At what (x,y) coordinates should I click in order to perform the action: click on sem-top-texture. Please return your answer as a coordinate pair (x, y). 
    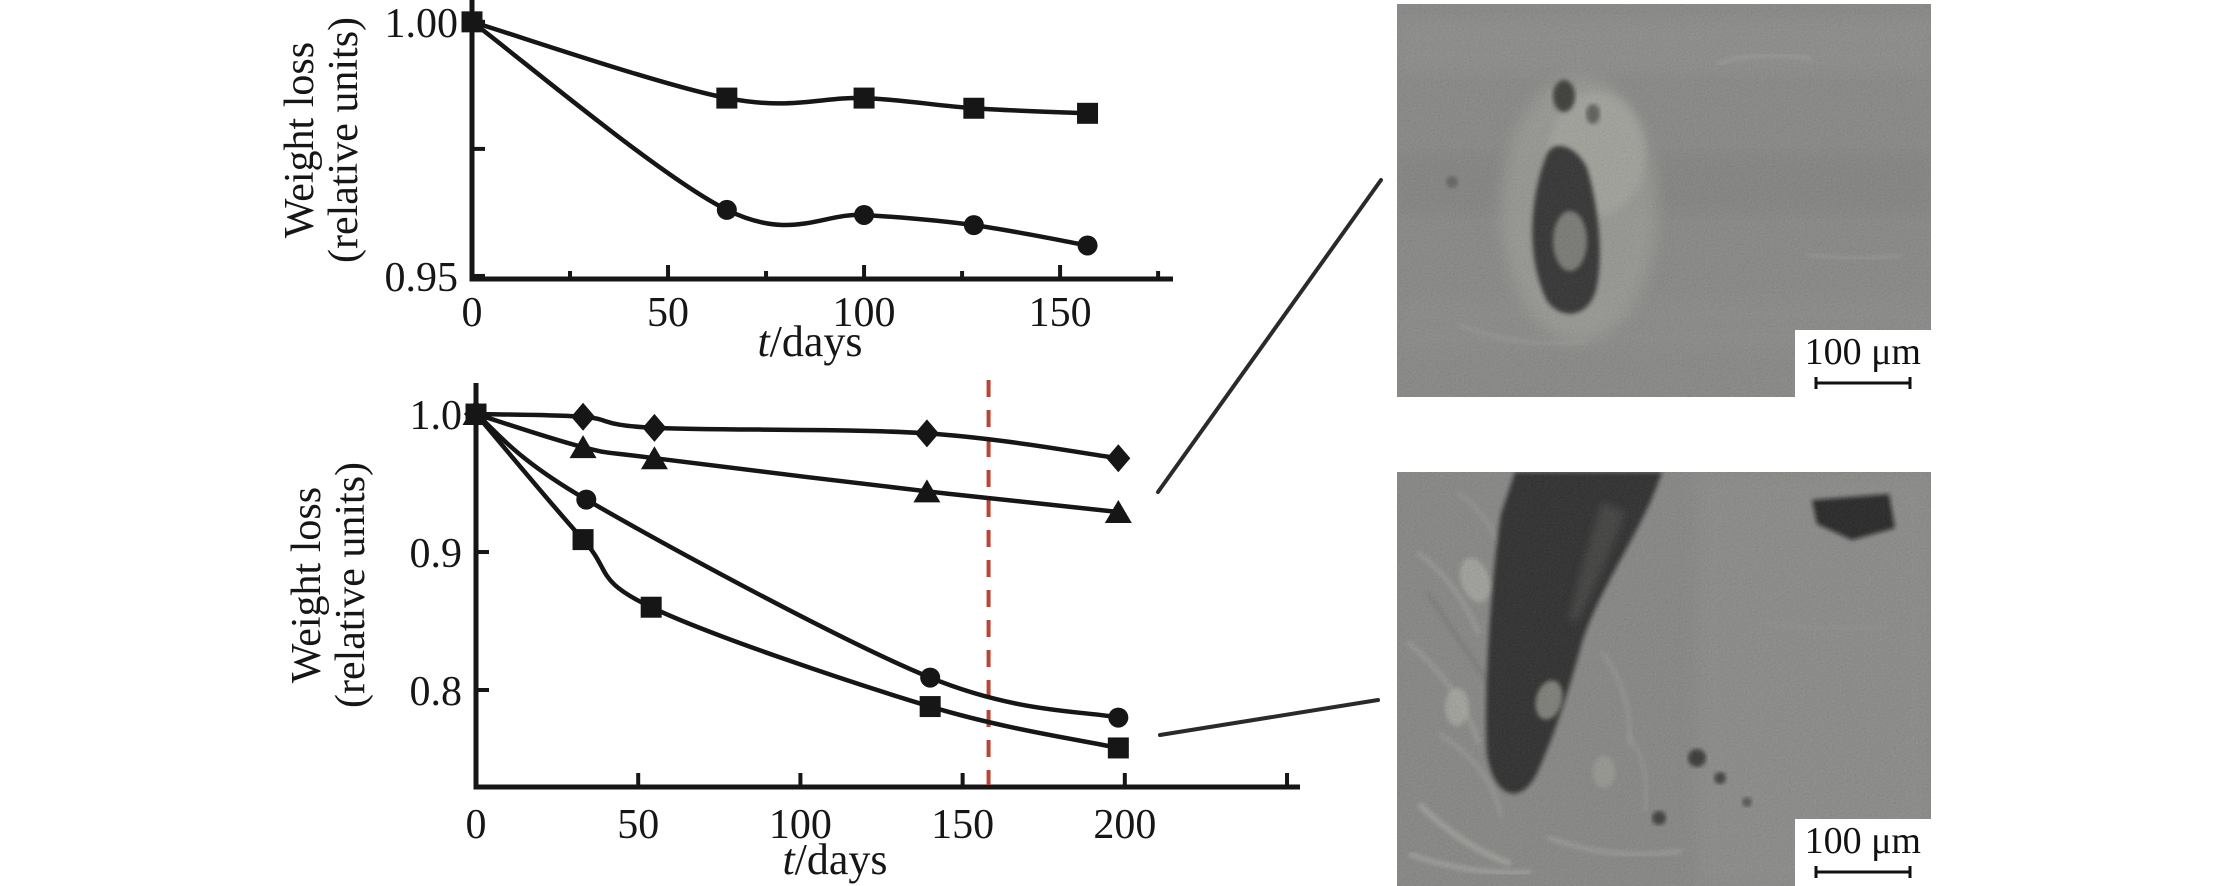
    Looking at the image, I should click on (1664, 200).